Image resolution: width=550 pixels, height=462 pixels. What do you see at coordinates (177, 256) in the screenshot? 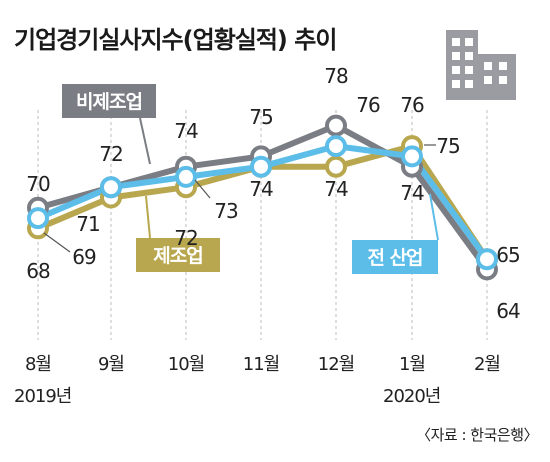
I see `legend-label-mfg: 제조업` at bounding box center [177, 256].